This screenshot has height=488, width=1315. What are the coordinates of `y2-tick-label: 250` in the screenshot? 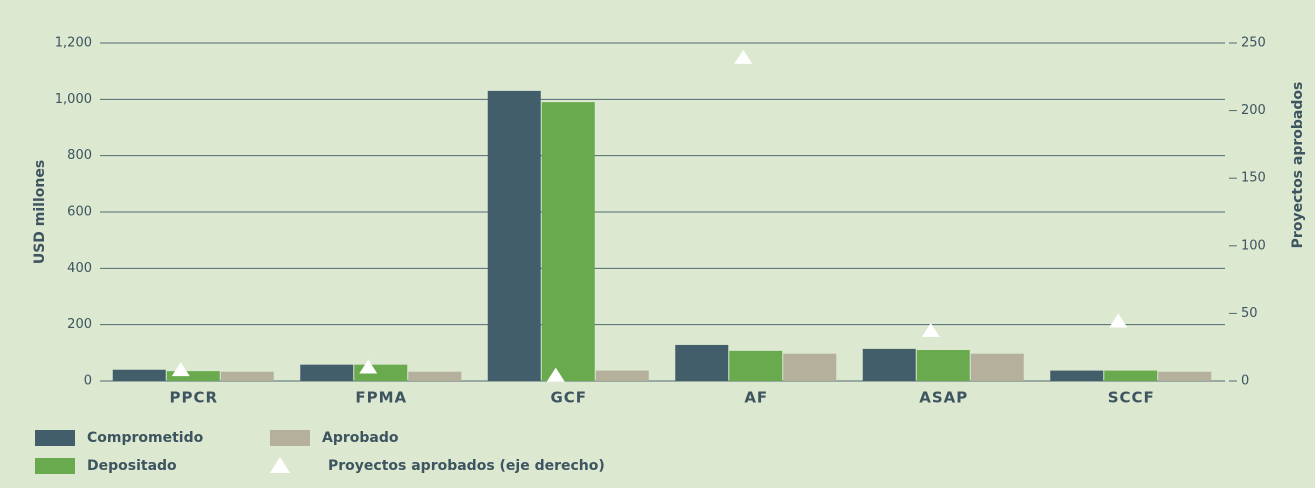 It's located at (1253, 43).